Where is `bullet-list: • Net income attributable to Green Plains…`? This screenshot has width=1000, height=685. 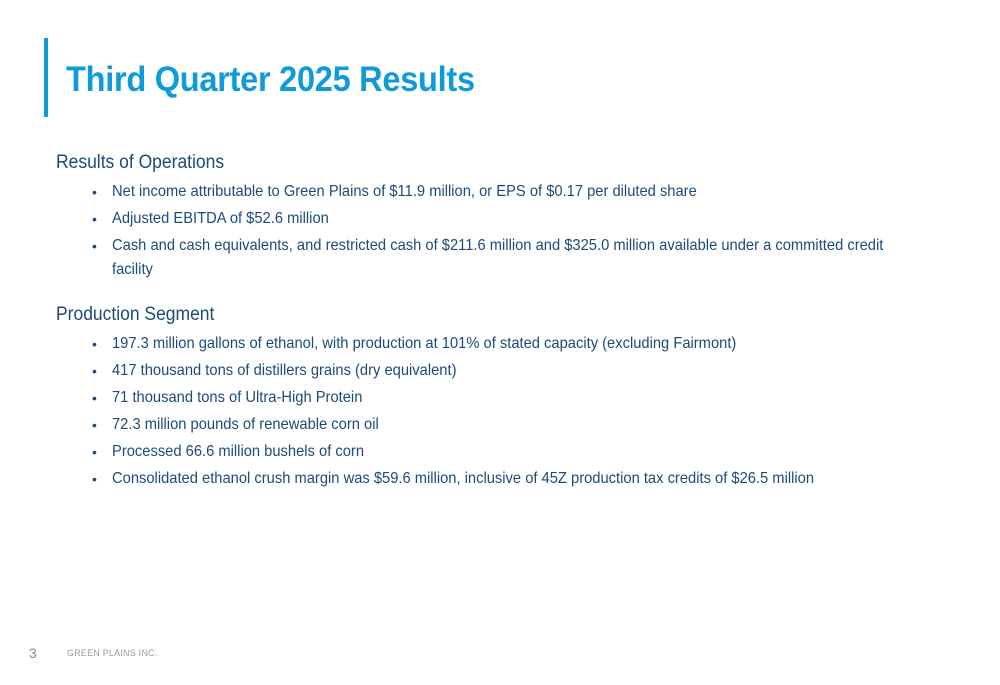
bullet-list: • Net income attributable to Green Plains… is located at coordinates (506, 231).